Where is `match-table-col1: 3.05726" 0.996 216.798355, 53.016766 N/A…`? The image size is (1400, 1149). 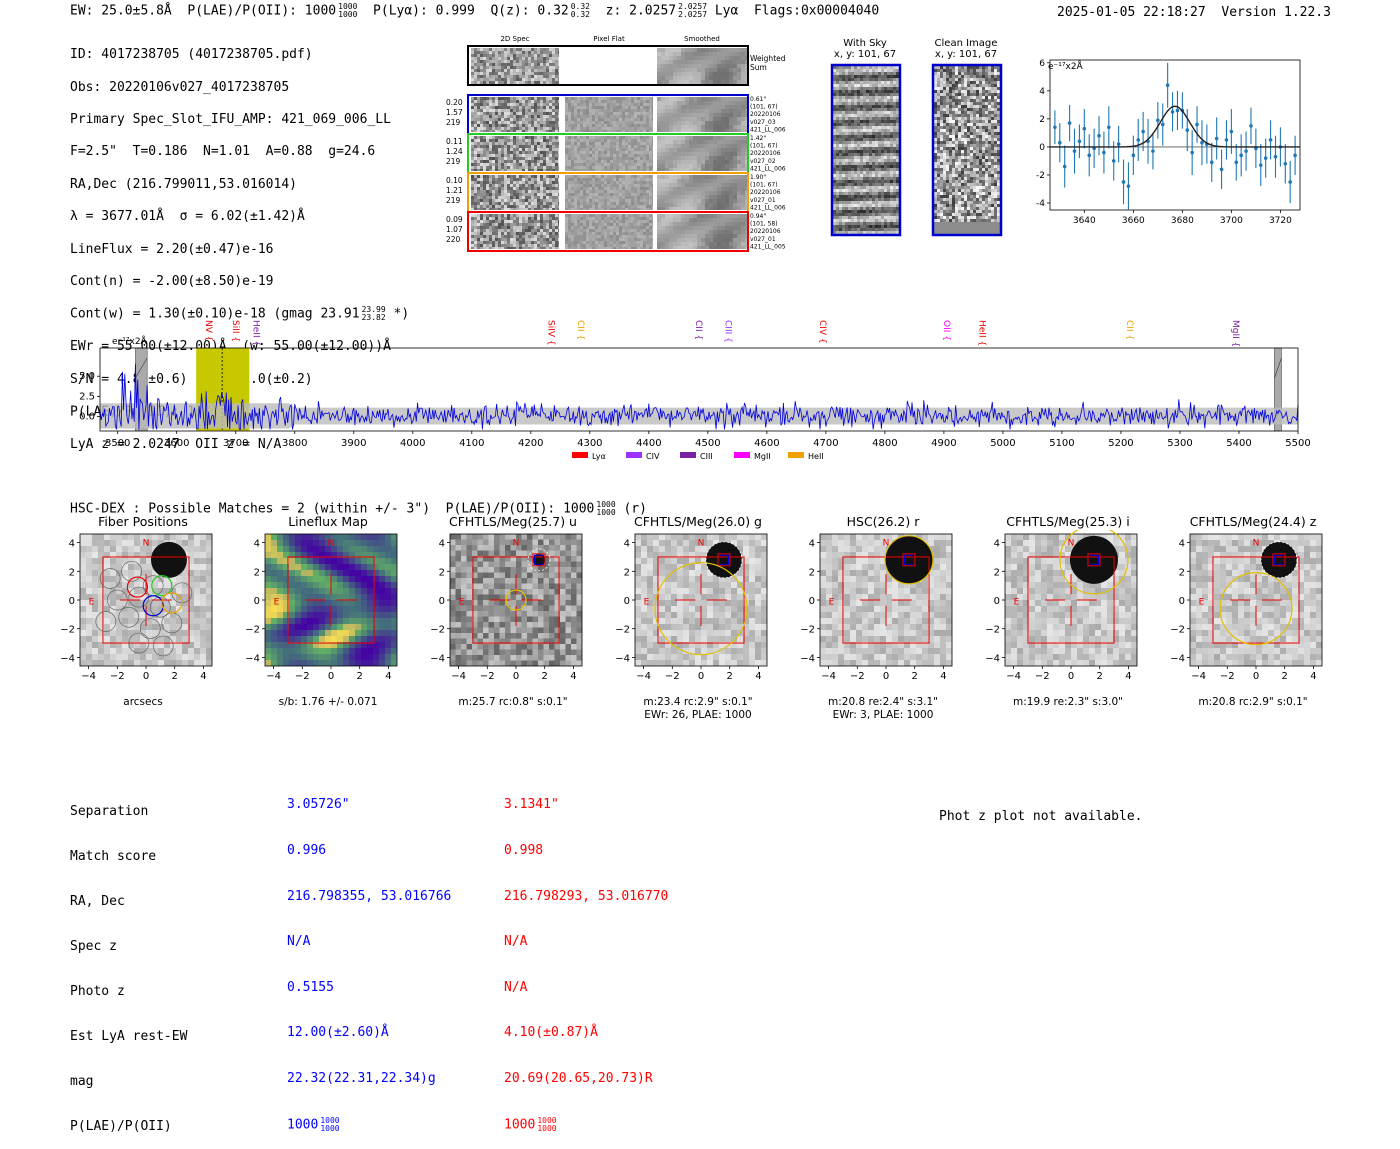
match-table-col1: 3.05726" 0.996 216.798355, 53.016766 N/A… is located at coordinates (369, 957).